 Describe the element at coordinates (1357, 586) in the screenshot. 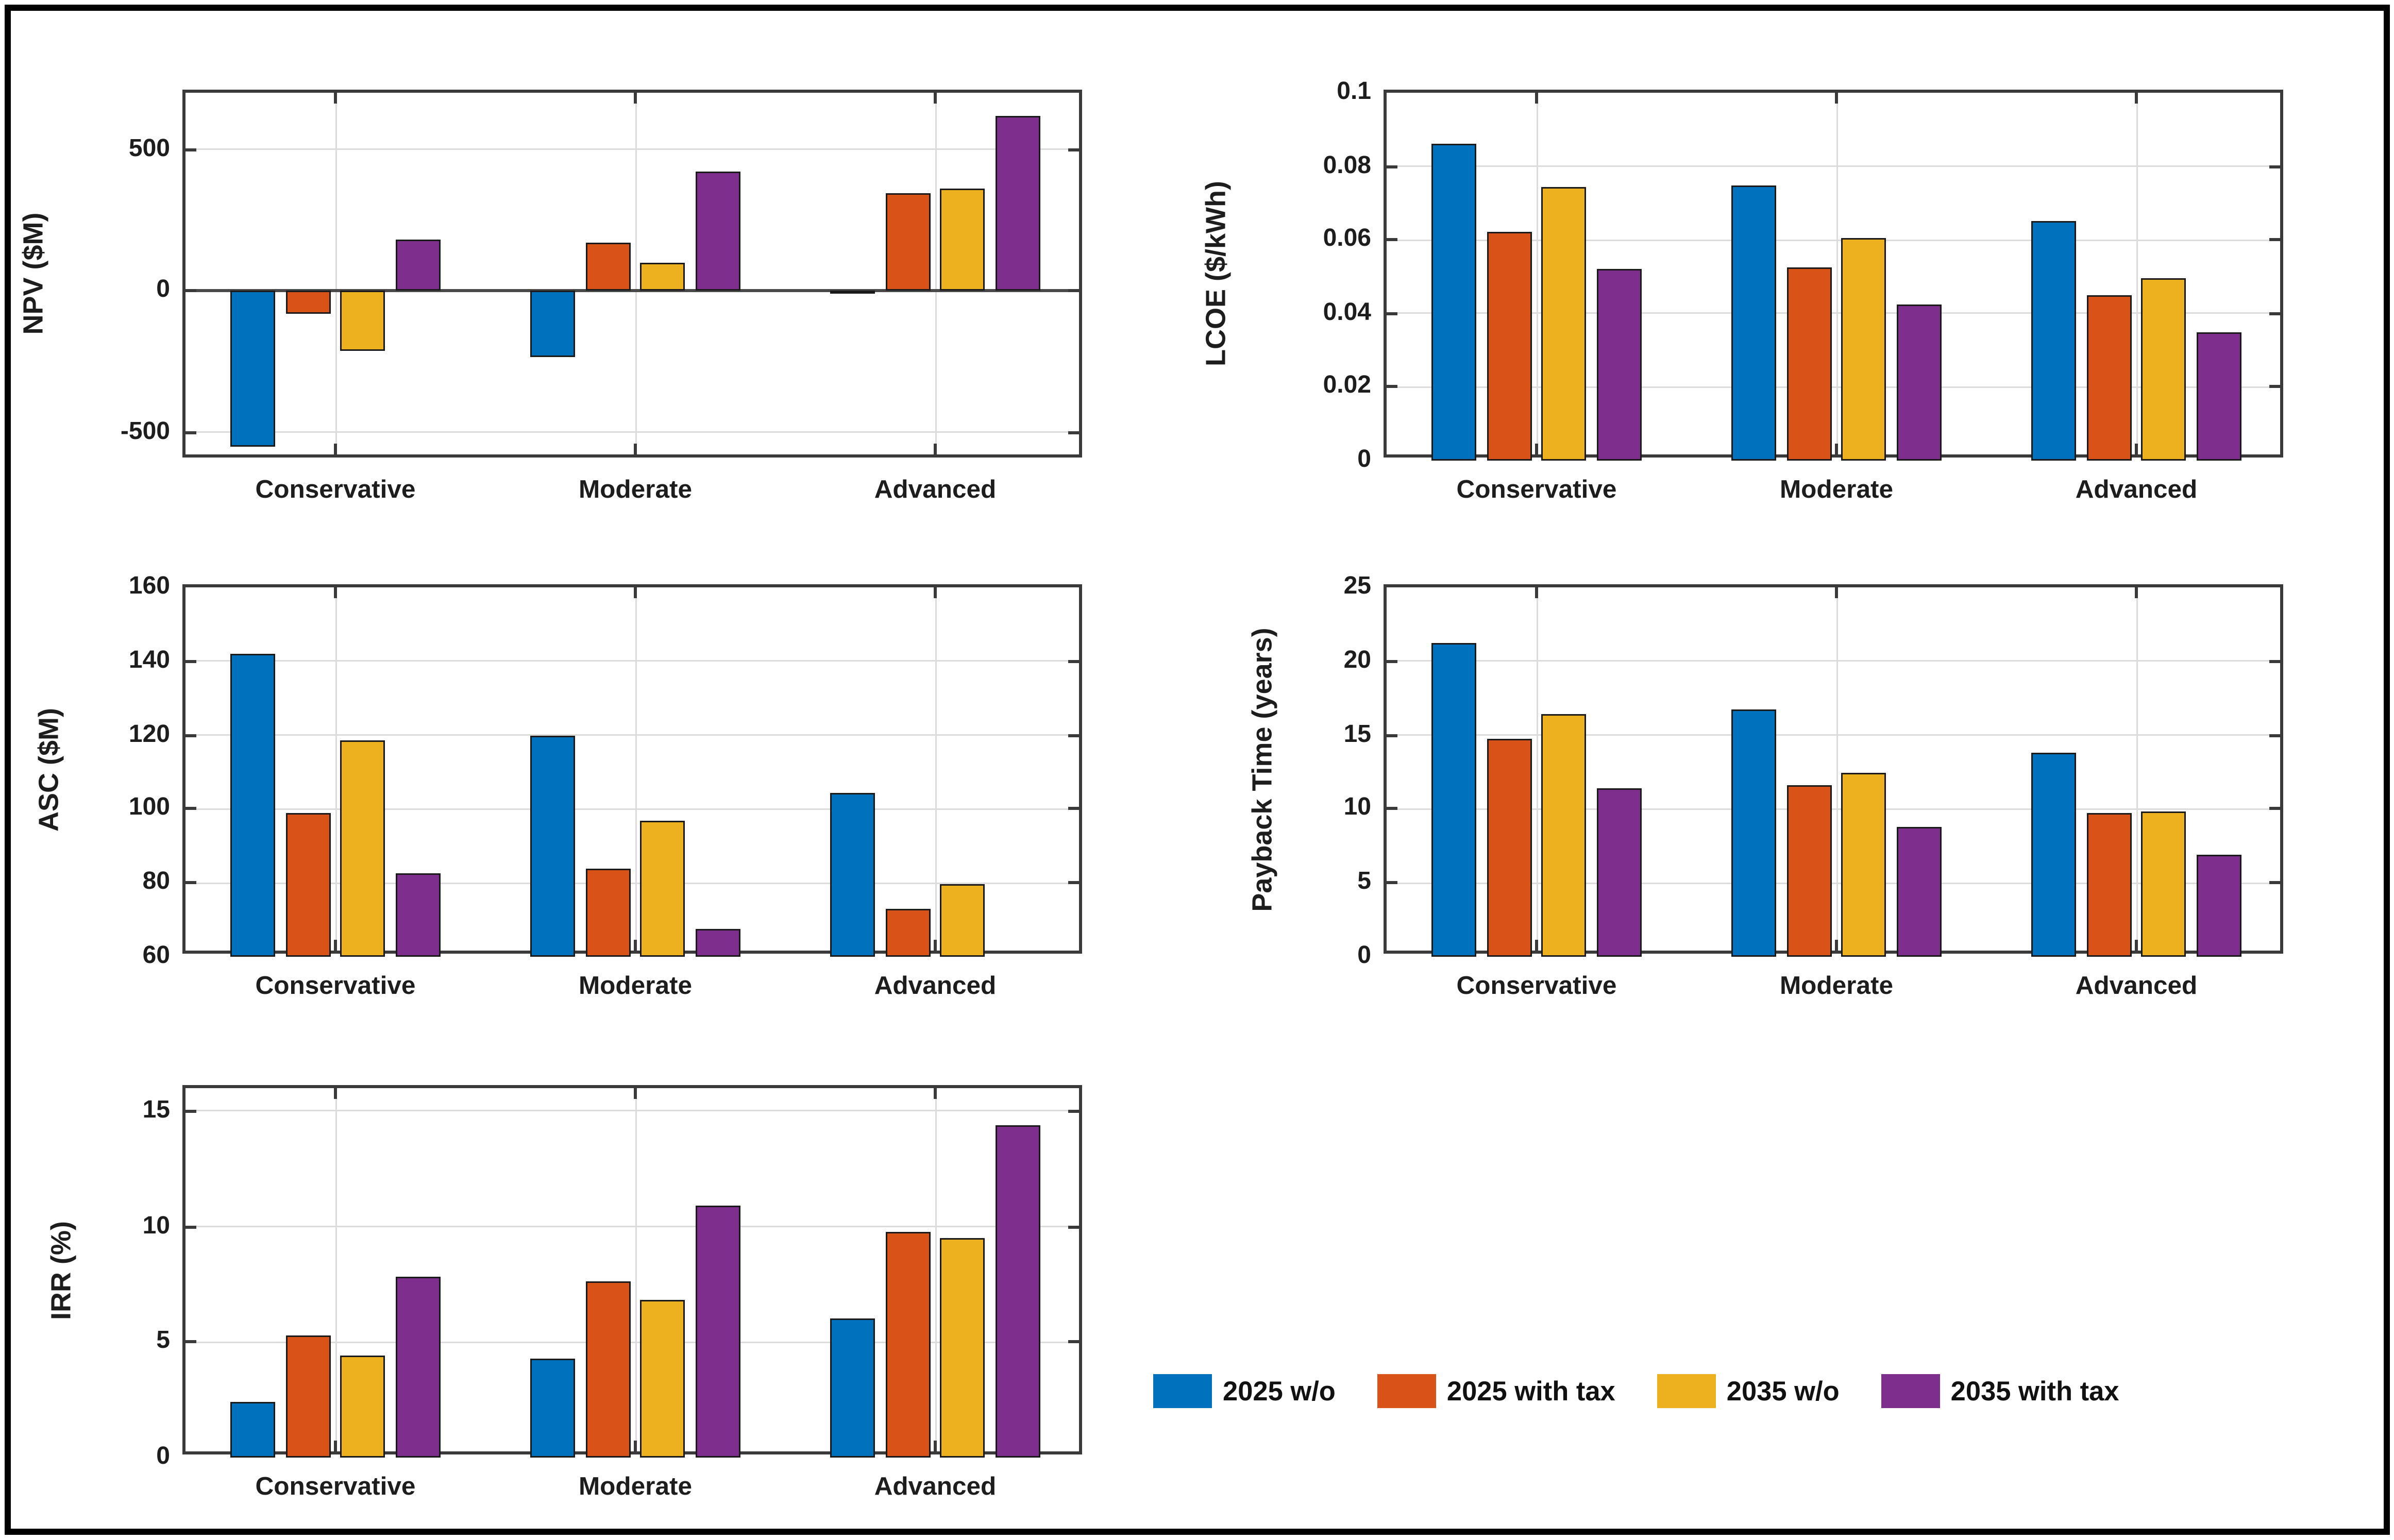

I see `y-tick-label: 25` at that location.